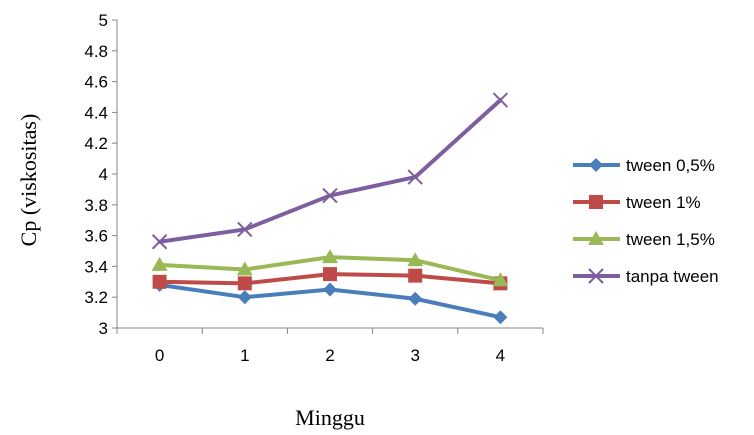  What do you see at coordinates (103, 328) in the screenshot?
I see `y-tick-label: 3` at bounding box center [103, 328].